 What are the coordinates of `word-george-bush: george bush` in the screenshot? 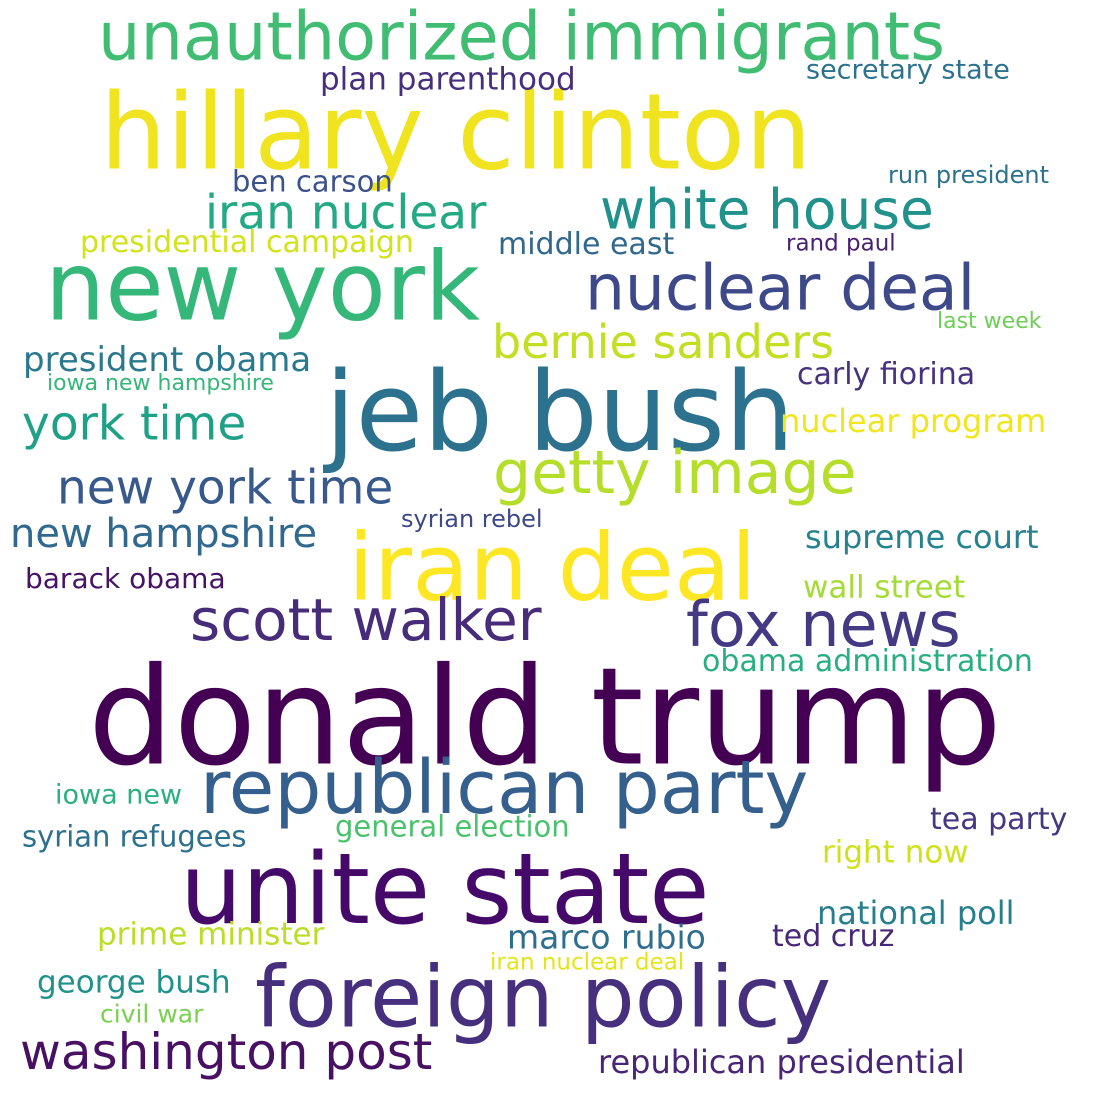 It's located at (134, 982).